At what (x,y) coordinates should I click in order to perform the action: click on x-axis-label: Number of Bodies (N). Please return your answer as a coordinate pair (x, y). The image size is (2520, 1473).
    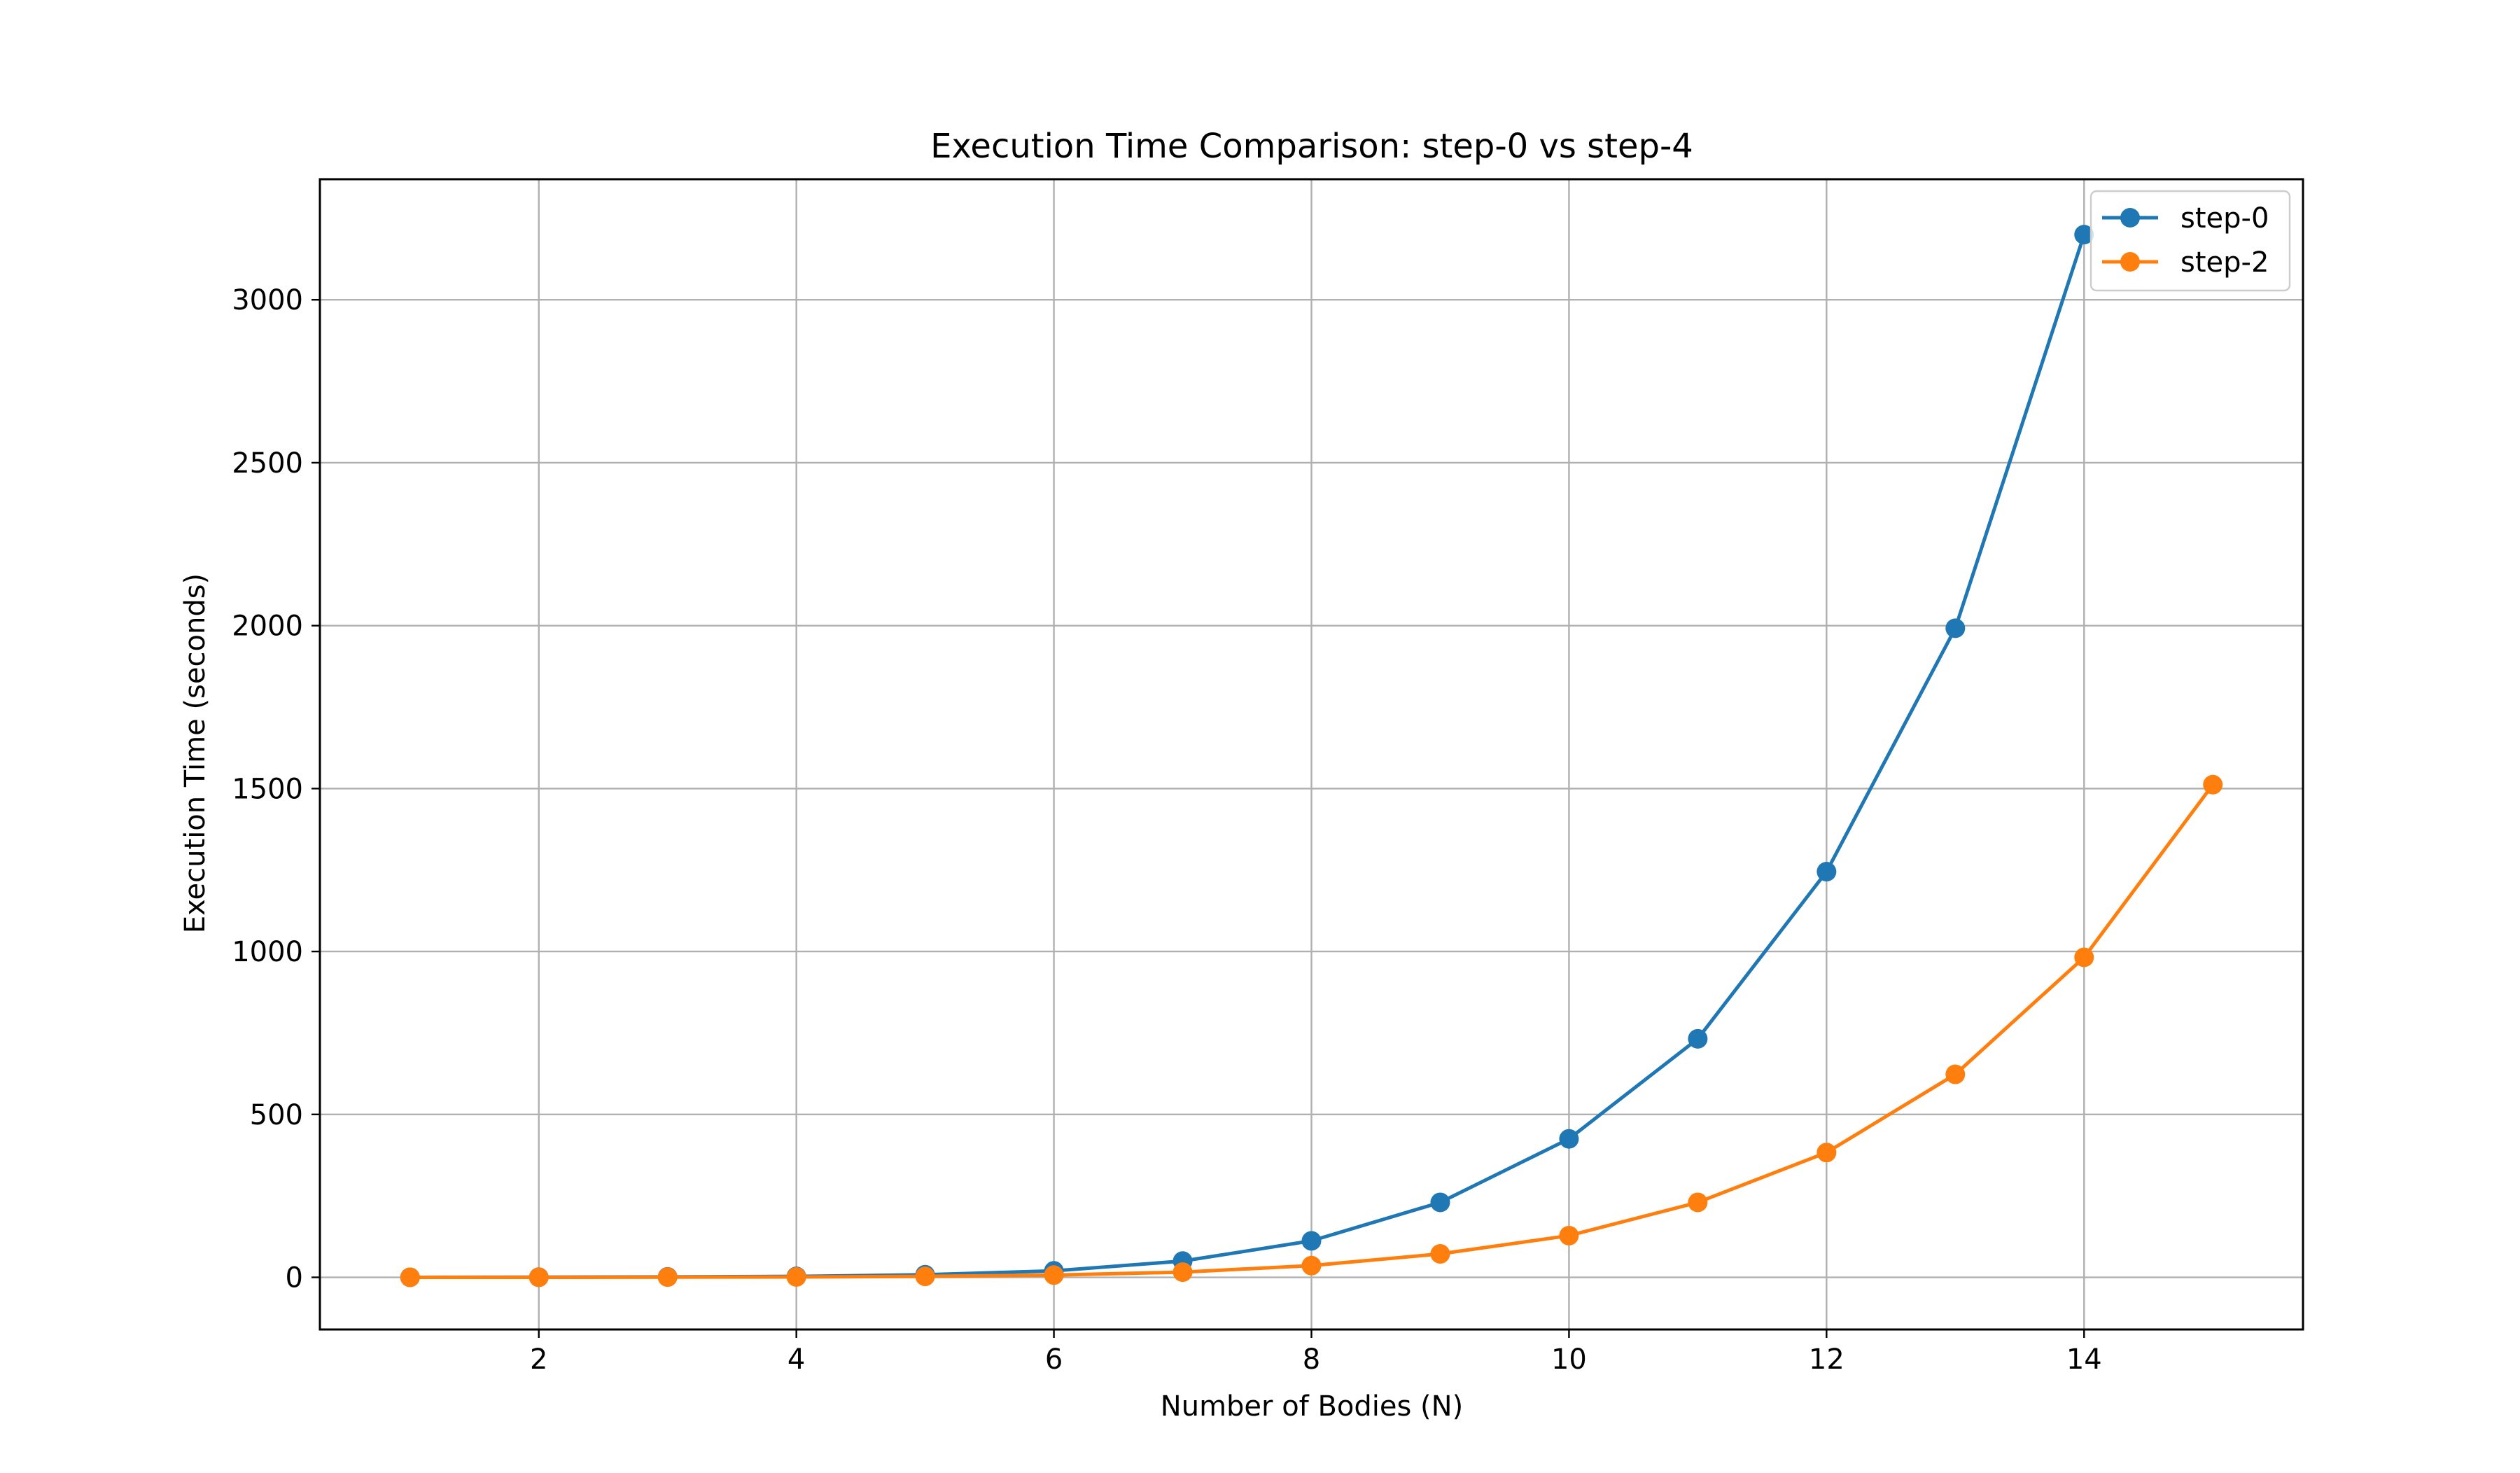
    Looking at the image, I should click on (1312, 1406).